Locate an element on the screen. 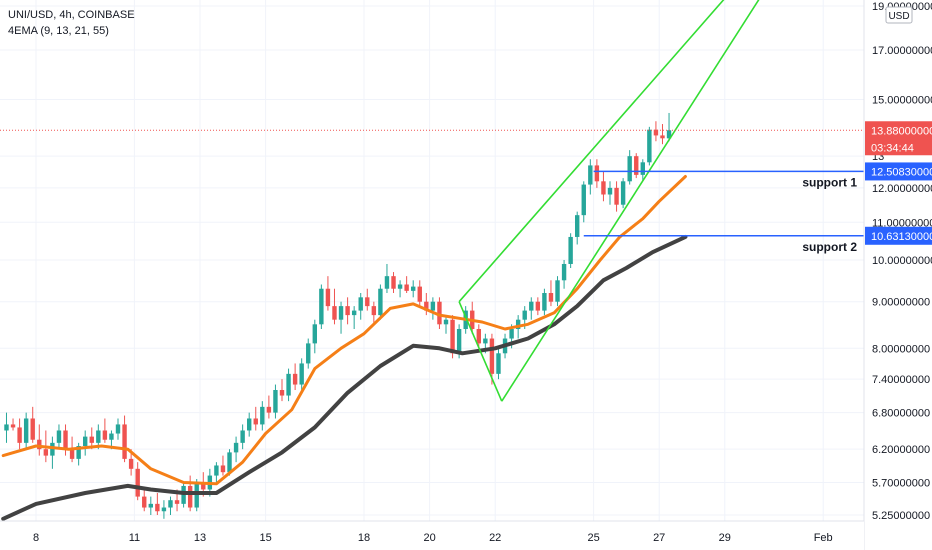 The width and height of the screenshot is (932, 550). indicator-title: 4EMA (9, 13, 21, 55) is located at coordinates (58, 31).